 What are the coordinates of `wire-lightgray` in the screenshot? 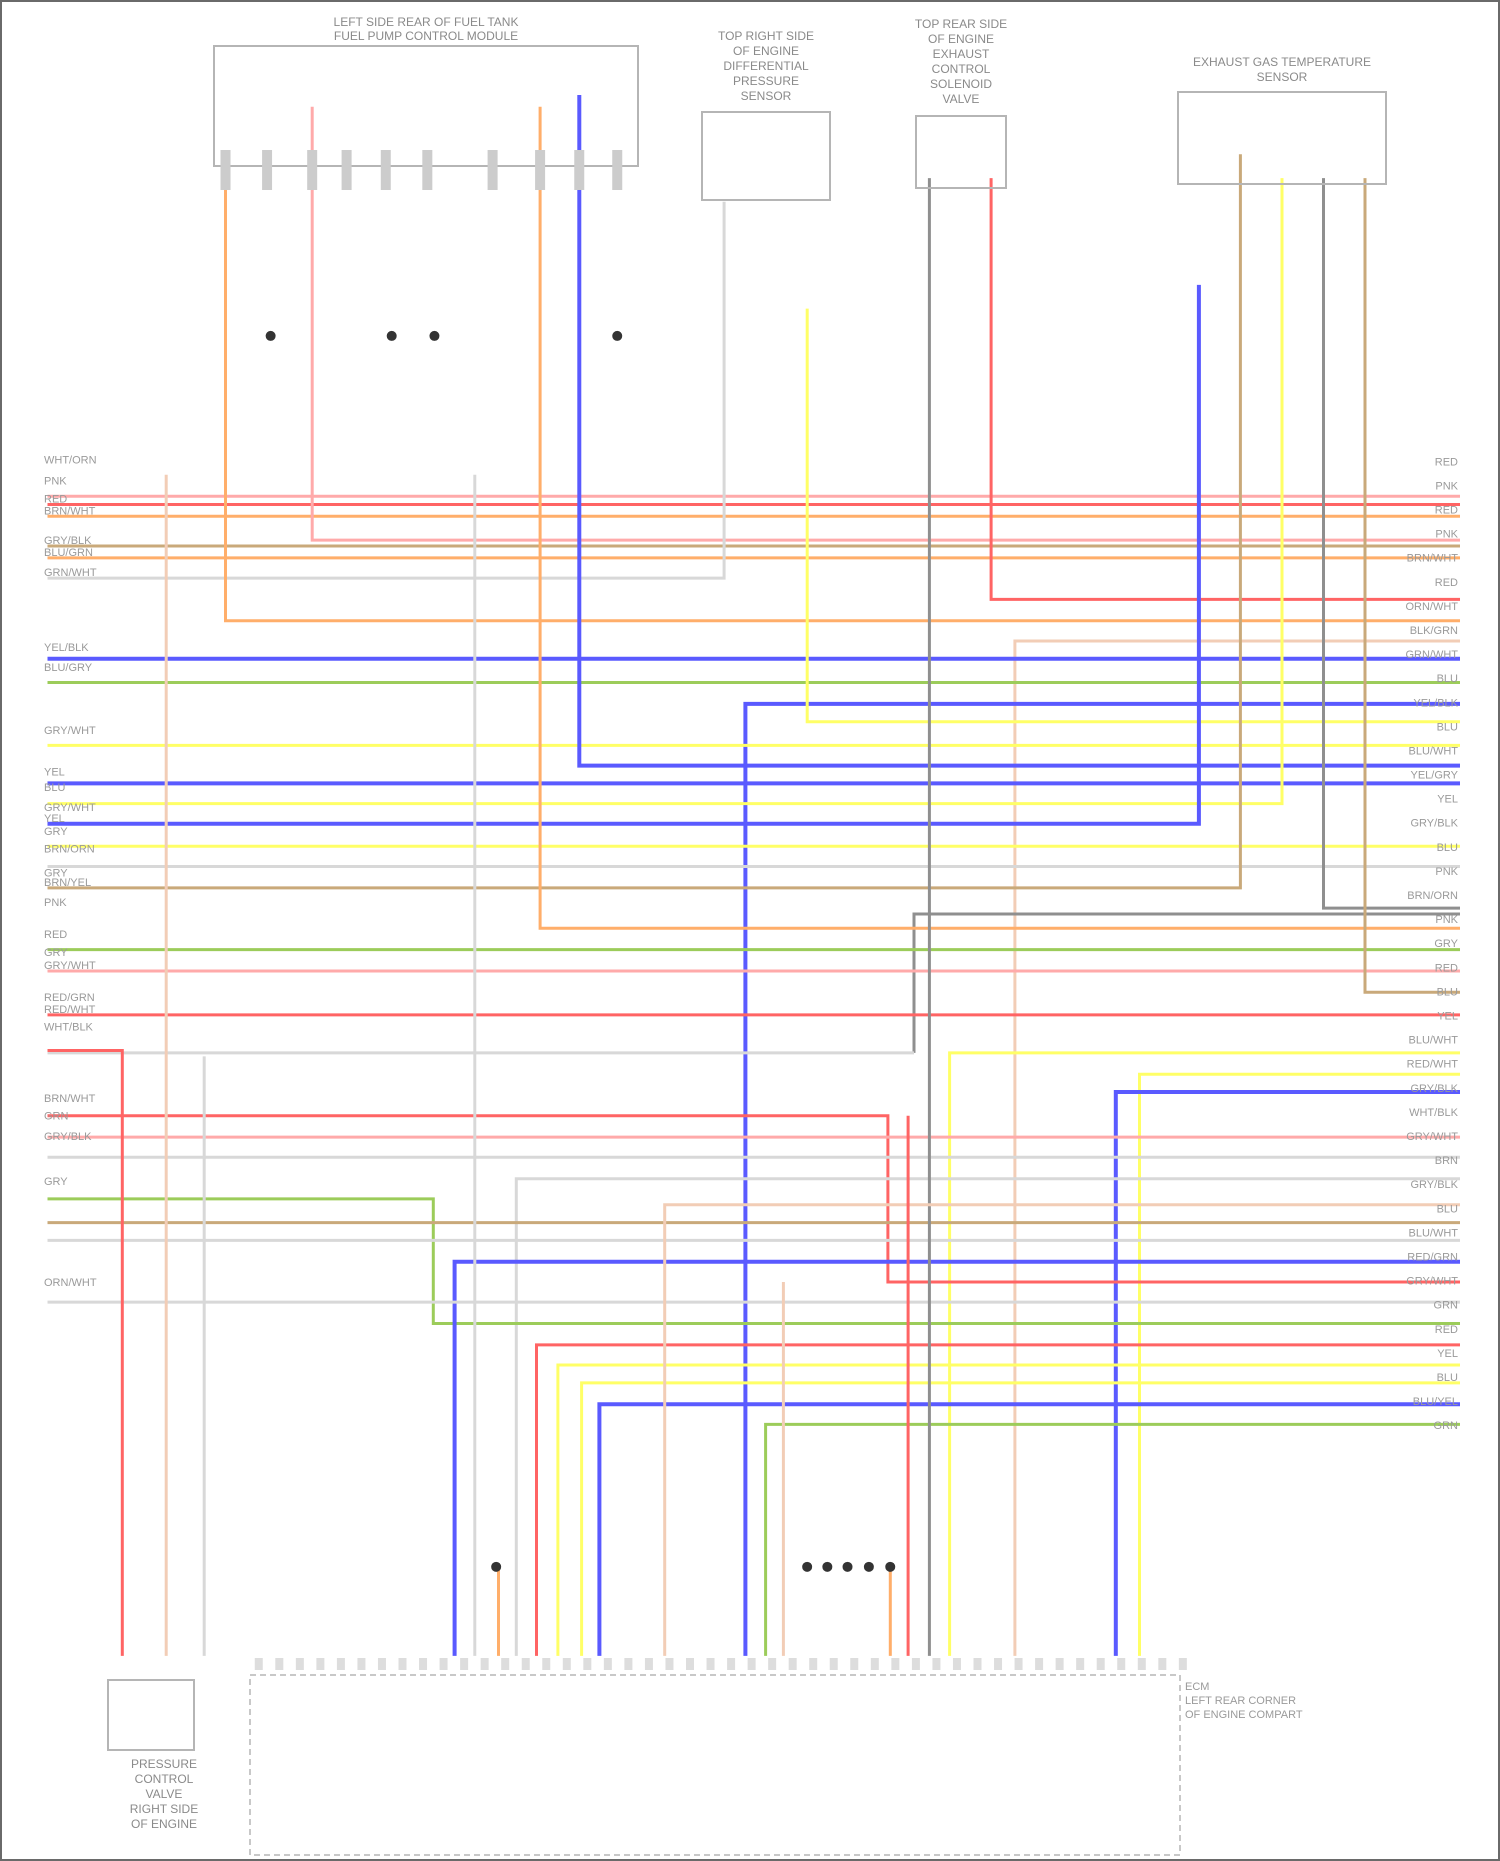 It's located at (386, 390).